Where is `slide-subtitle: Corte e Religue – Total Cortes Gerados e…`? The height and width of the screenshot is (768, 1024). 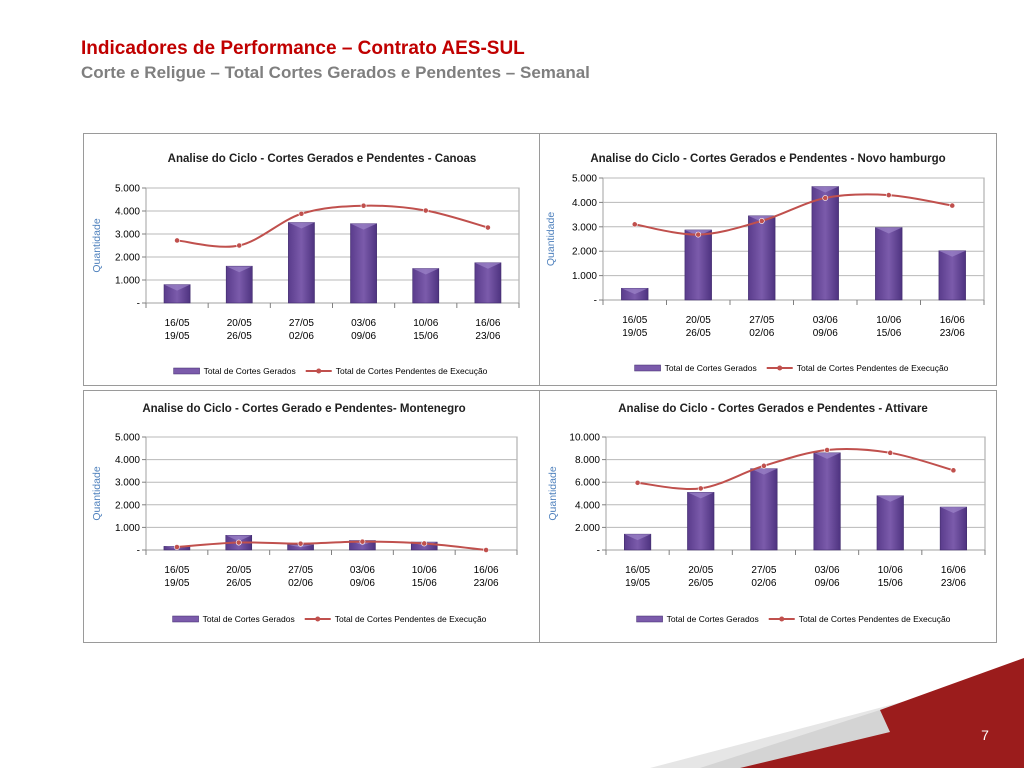
slide-subtitle: Corte e Religue – Total Cortes Gerados e… is located at coordinates (335, 72).